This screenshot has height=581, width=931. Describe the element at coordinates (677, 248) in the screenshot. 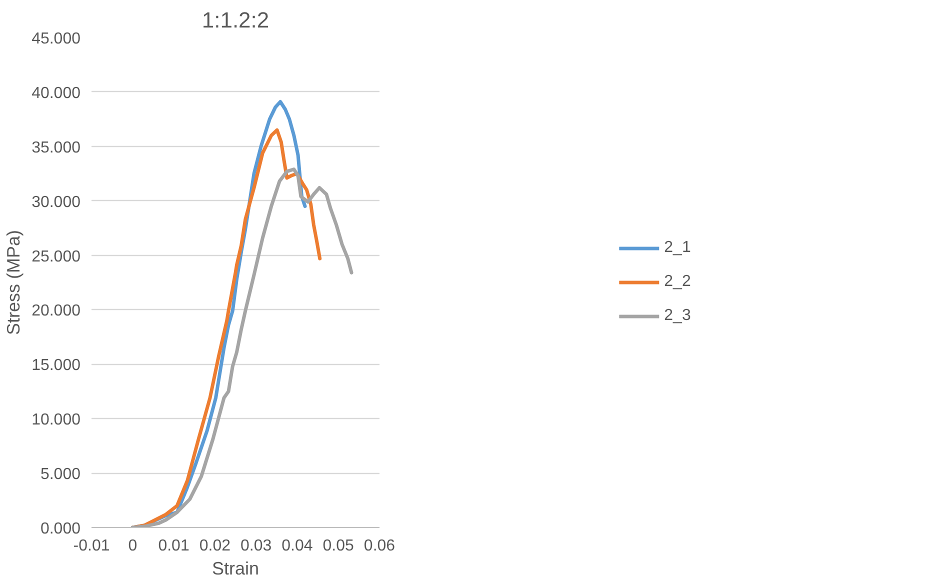

I see `legend-label: 2_1` at that location.